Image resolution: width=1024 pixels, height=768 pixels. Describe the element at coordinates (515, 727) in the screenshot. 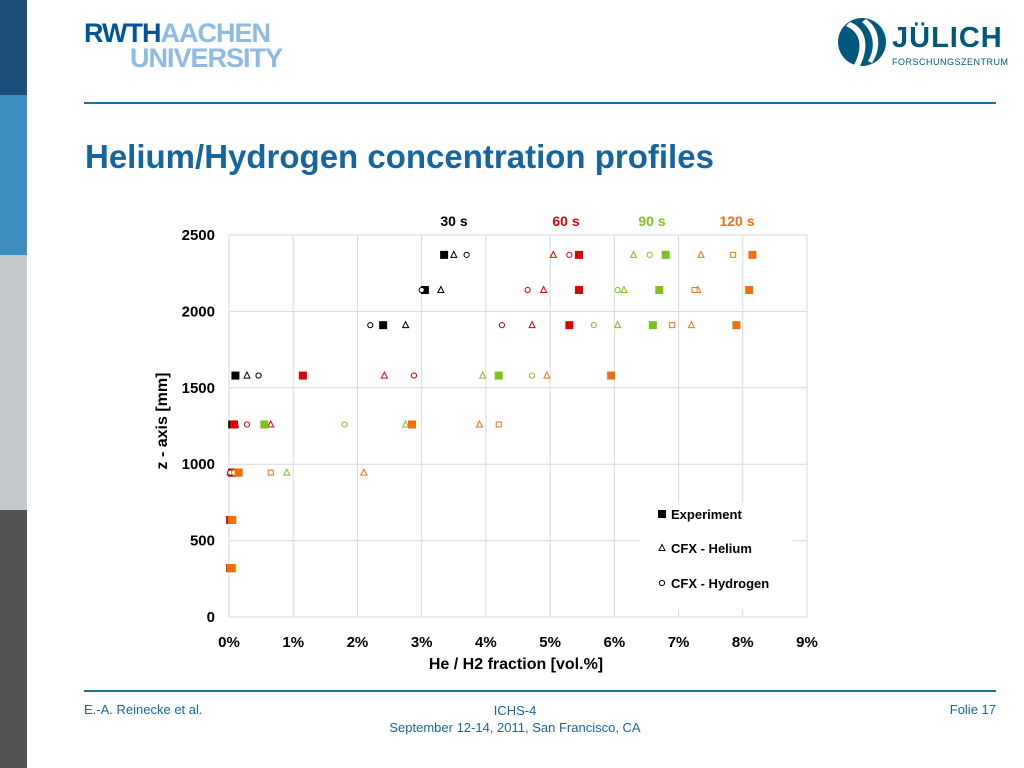

I see `footer-conference-date: September 12-14, 2011, San Francisco, CA` at that location.